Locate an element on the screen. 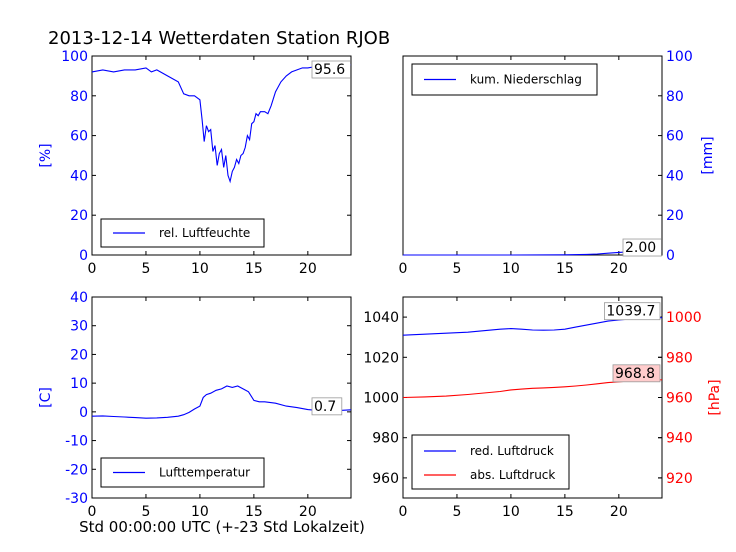 This screenshot has height=552, width=736. y-tick-label: -20 is located at coordinates (76, 470).